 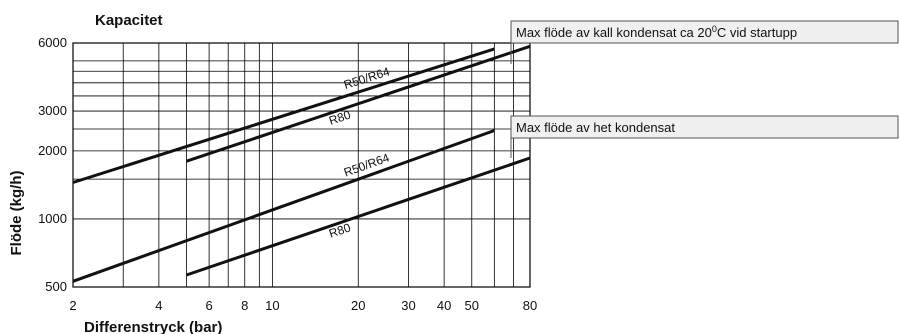 I want to click on y-axis-title: Flöde (kg/h), so click(x=16, y=213).